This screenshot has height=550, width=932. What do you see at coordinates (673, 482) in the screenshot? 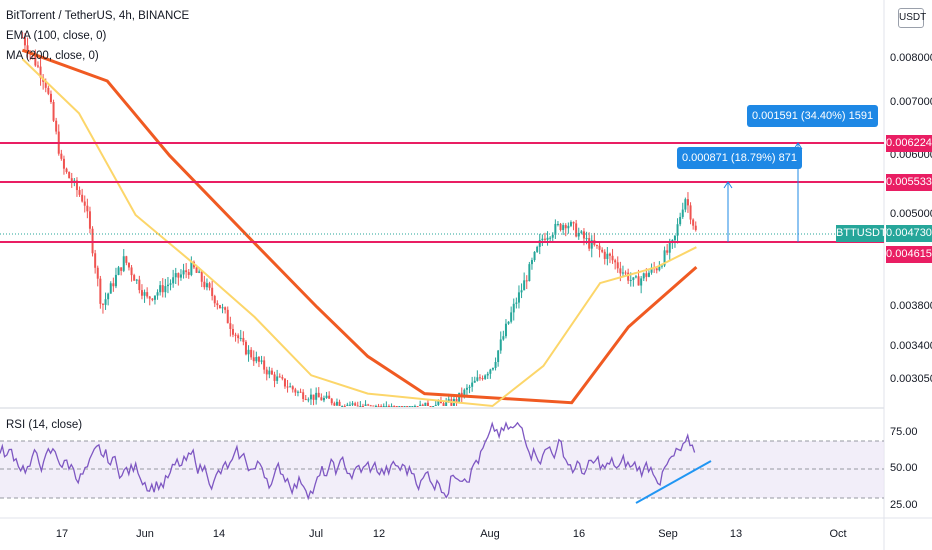
I see `rsi-trendline` at bounding box center [673, 482].